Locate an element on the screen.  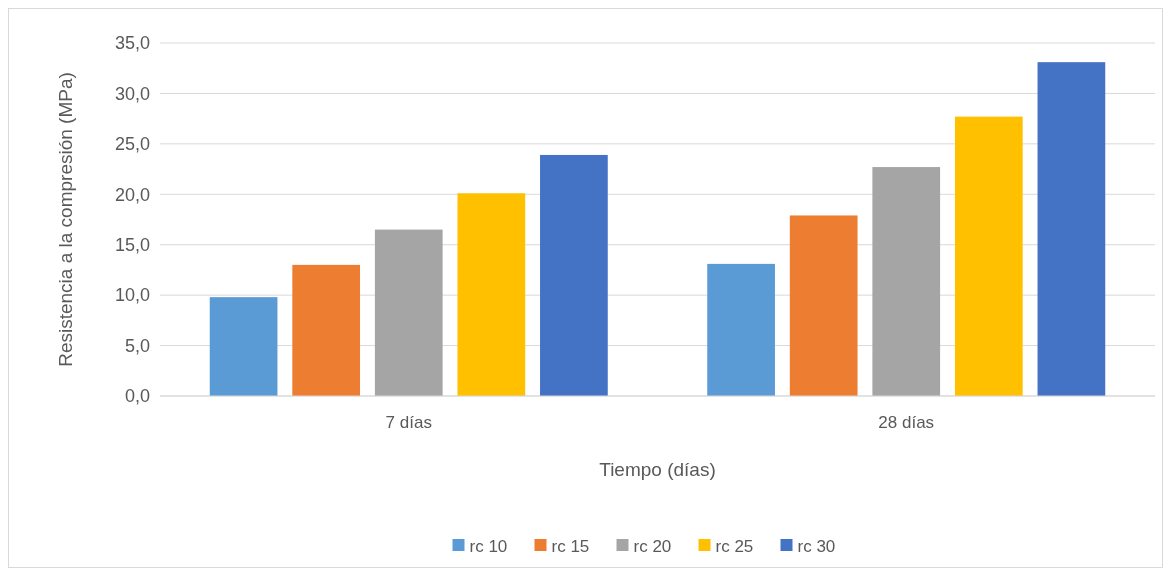
y-tick-label: 15,0 is located at coordinates (132, 245).